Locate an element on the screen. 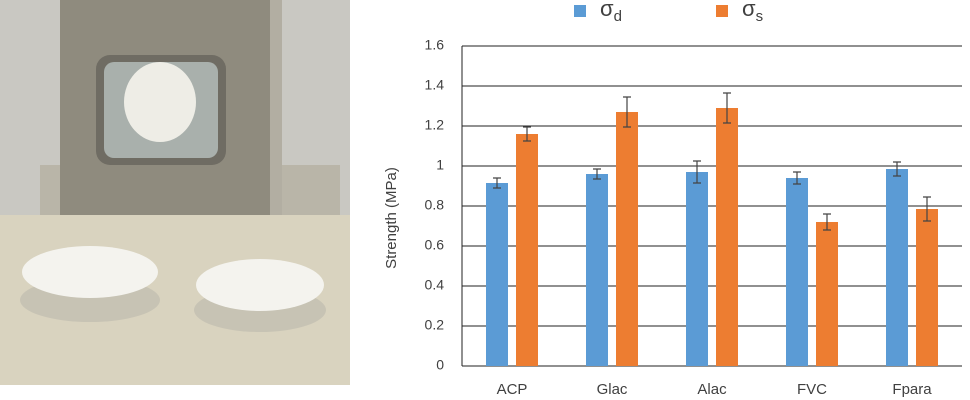 The width and height of the screenshot is (970, 400). y-tick-label: 0.2 is located at coordinates (435, 325).